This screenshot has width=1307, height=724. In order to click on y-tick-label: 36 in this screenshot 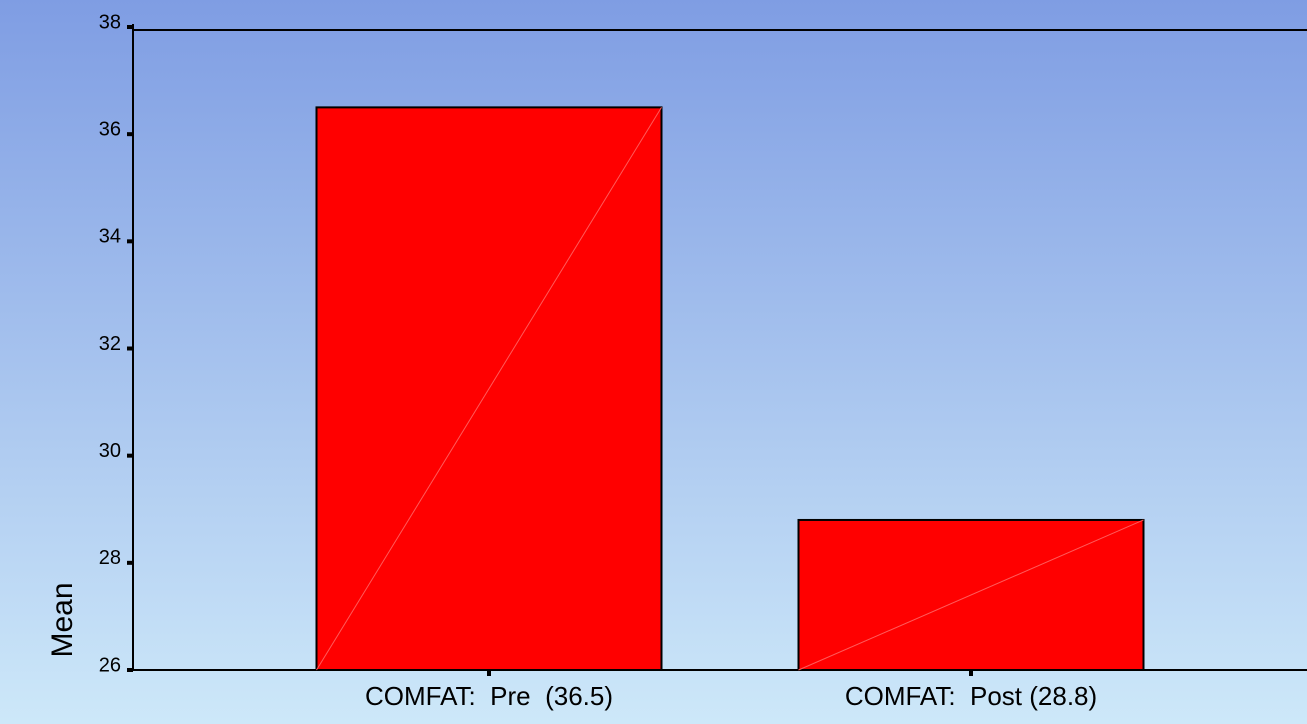, I will do `click(110, 129)`.